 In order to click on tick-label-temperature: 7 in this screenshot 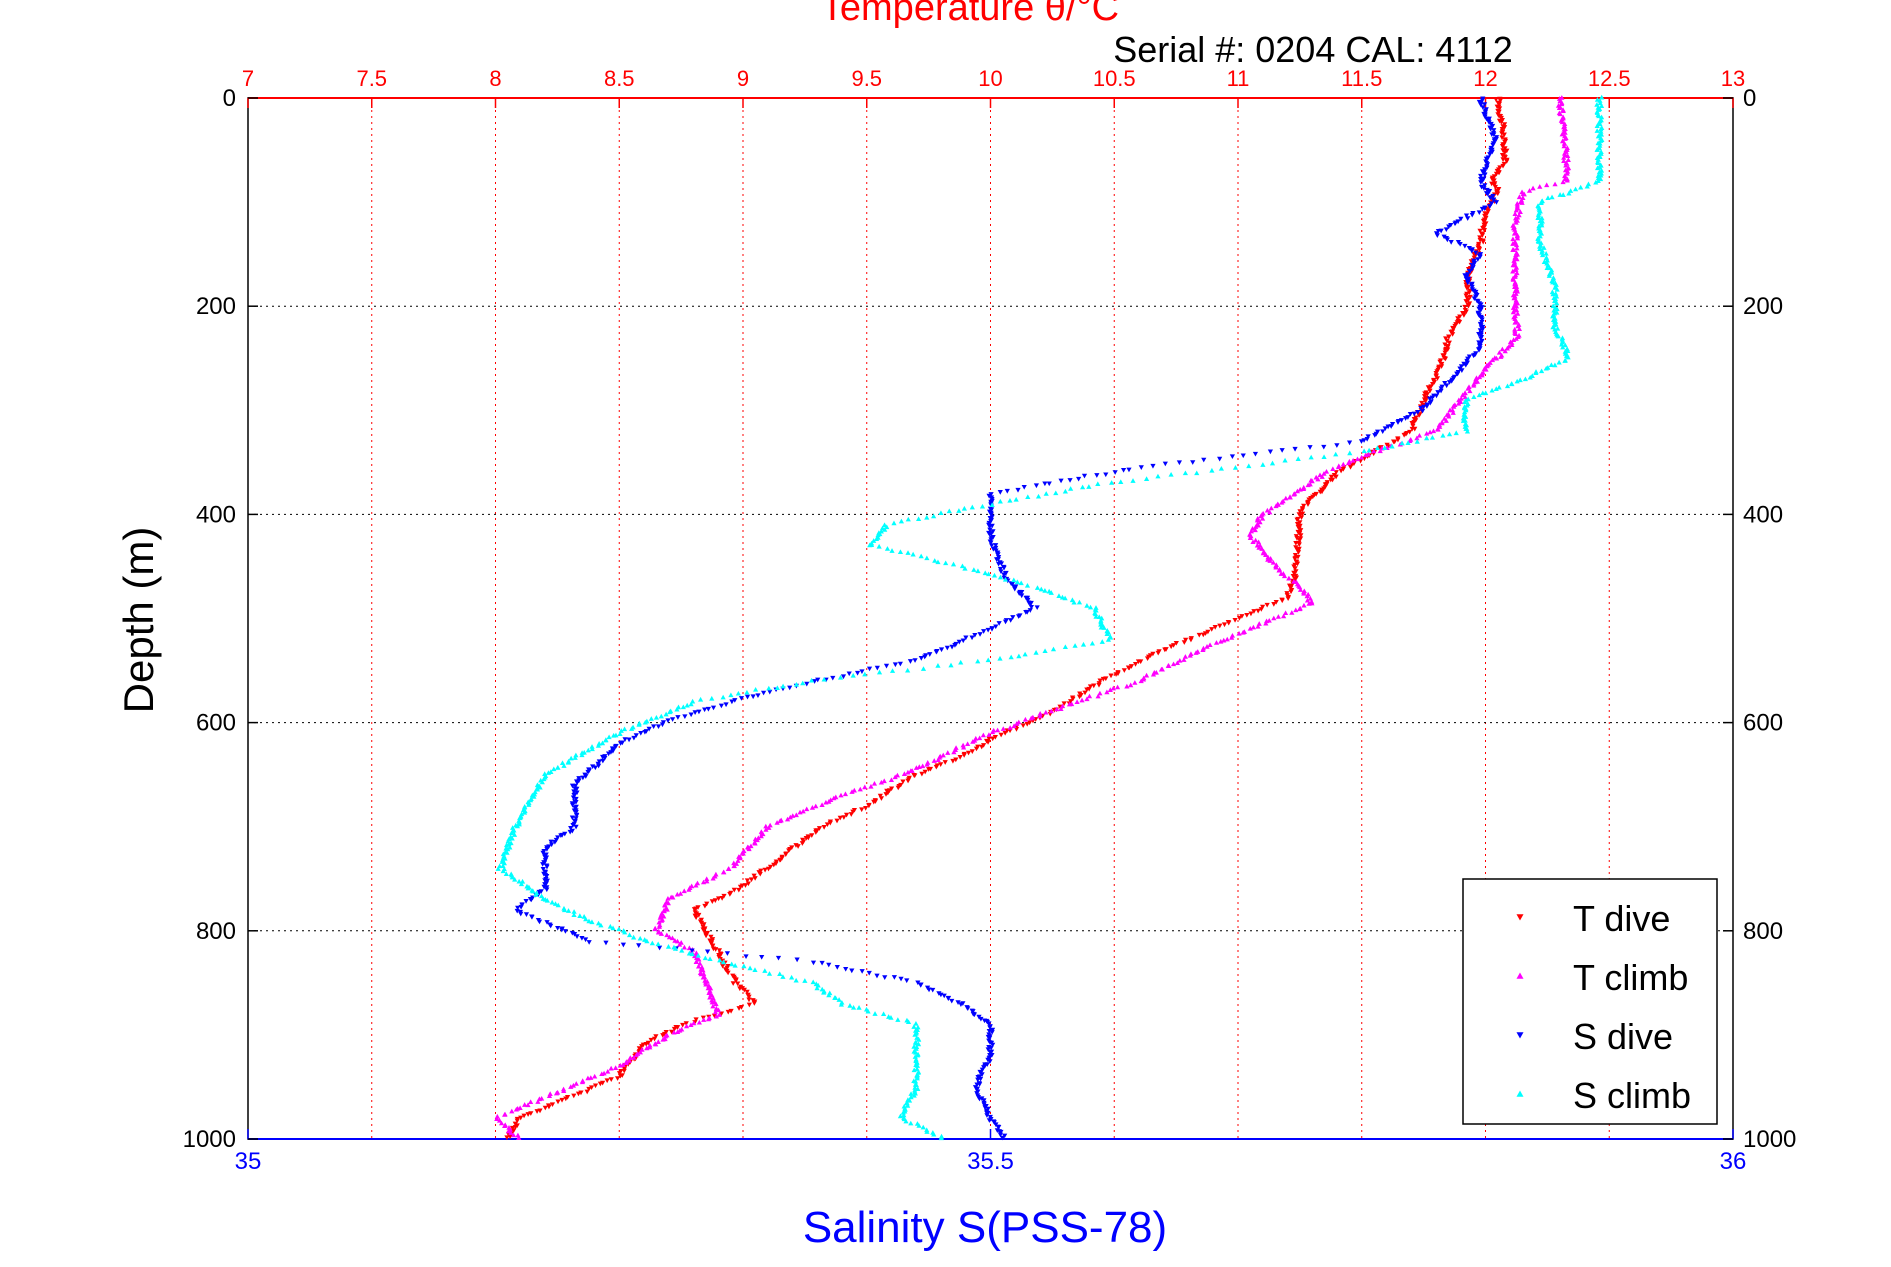, I will do `click(248, 78)`.